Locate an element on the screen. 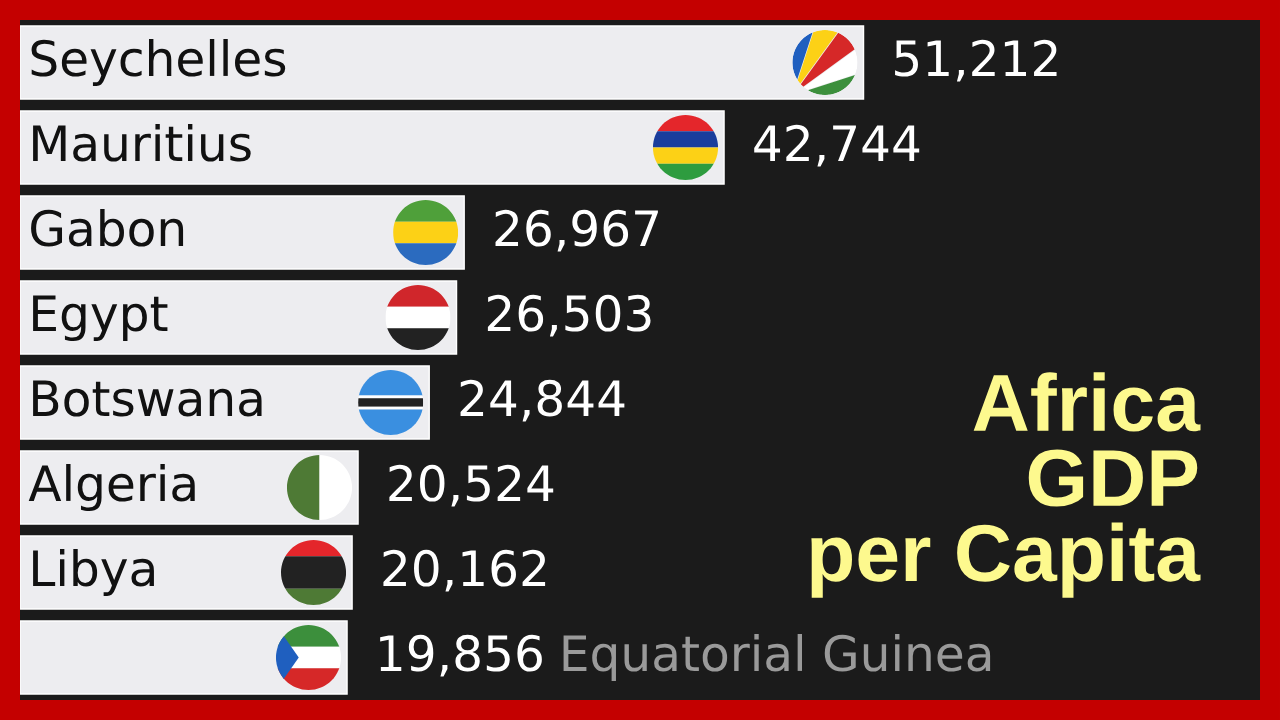 This screenshot has height=720, width=1280. y-tick-label: Egypt is located at coordinates (100, 318).